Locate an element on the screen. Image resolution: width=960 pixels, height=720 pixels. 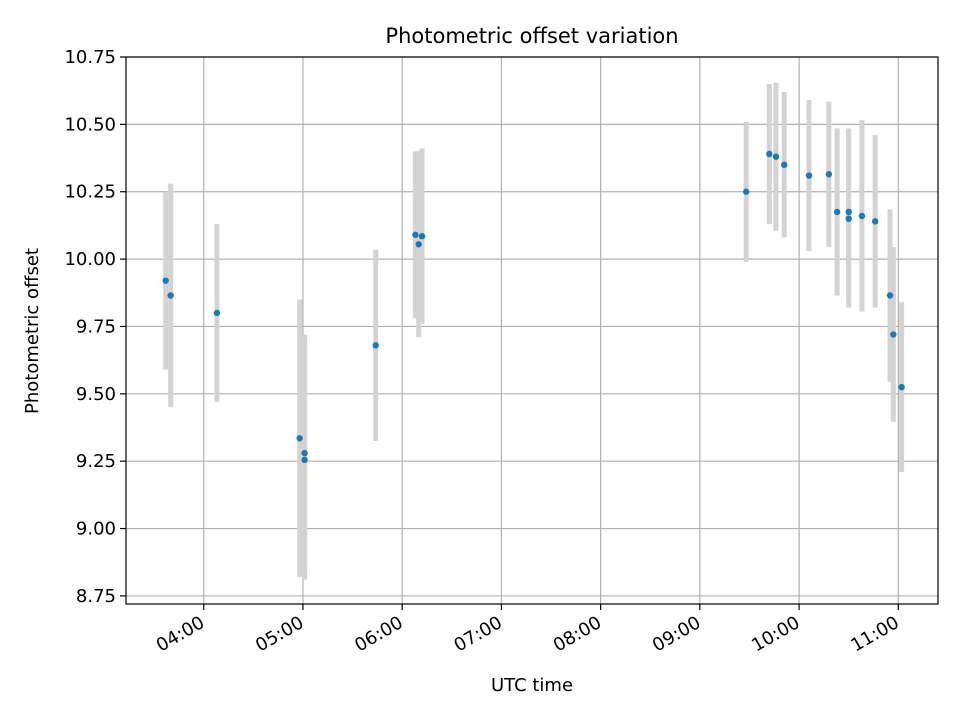
y-tick-label: 9.75 is located at coordinates (96, 326).